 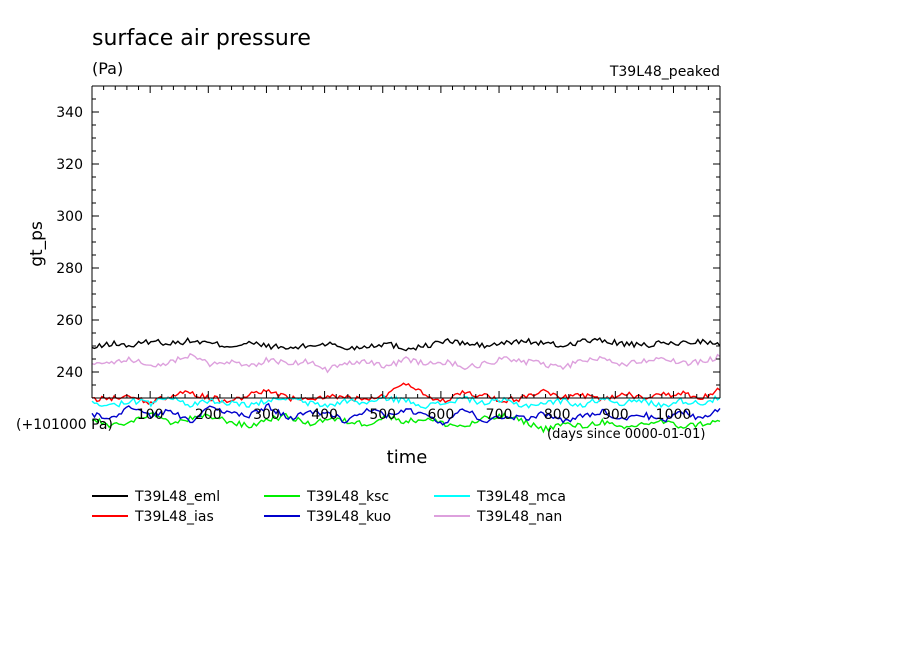 I want to click on x-offset-label: (+101000 Pa), so click(x=64, y=425).